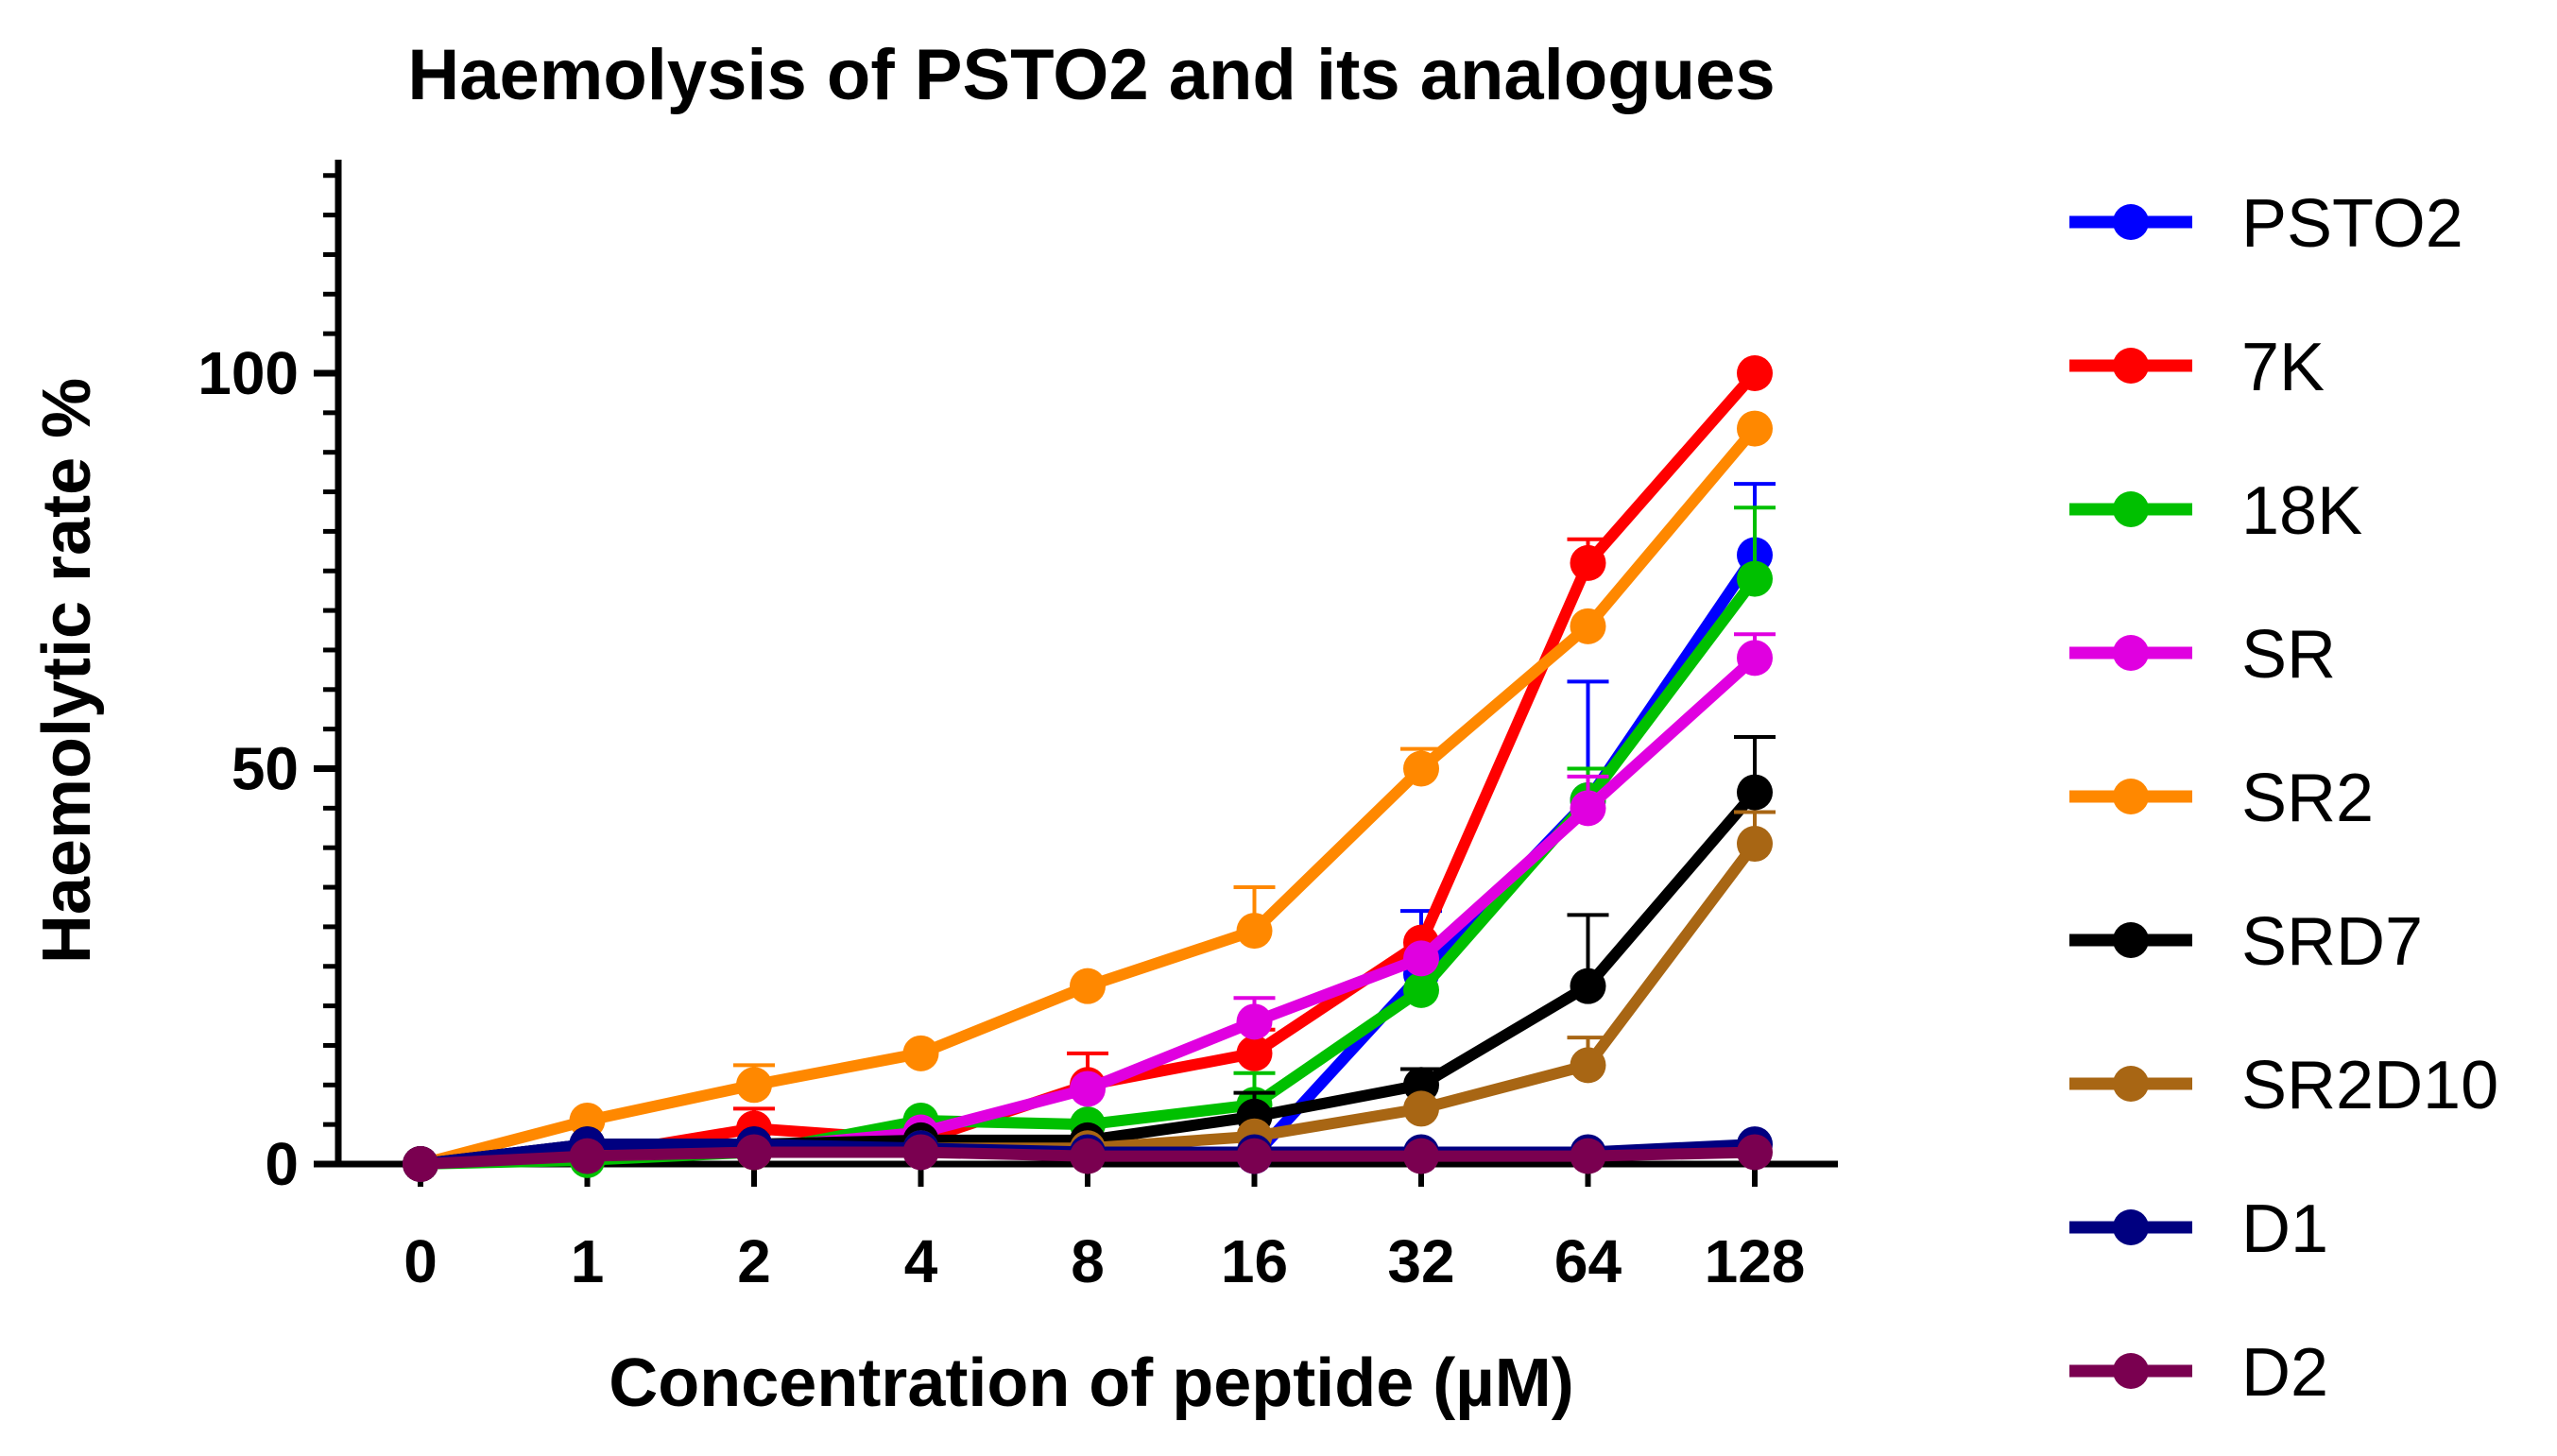  What do you see at coordinates (2215, 511) in the screenshot?
I see `legend-item-18k: 18K` at bounding box center [2215, 511].